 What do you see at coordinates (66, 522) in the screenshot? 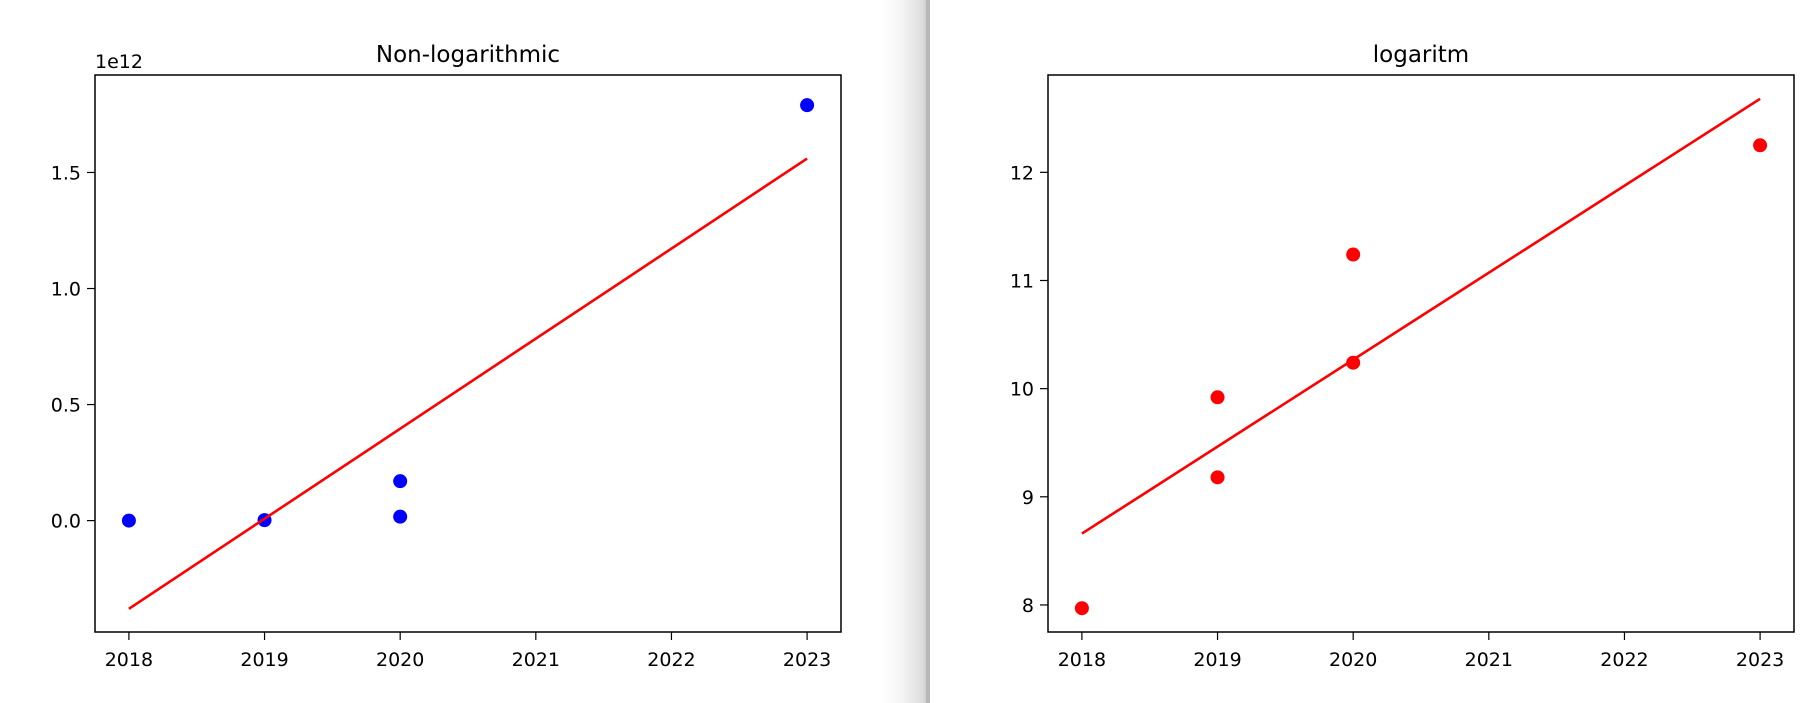
I see `chart1-y-tick-label: 0.0` at bounding box center [66, 522].